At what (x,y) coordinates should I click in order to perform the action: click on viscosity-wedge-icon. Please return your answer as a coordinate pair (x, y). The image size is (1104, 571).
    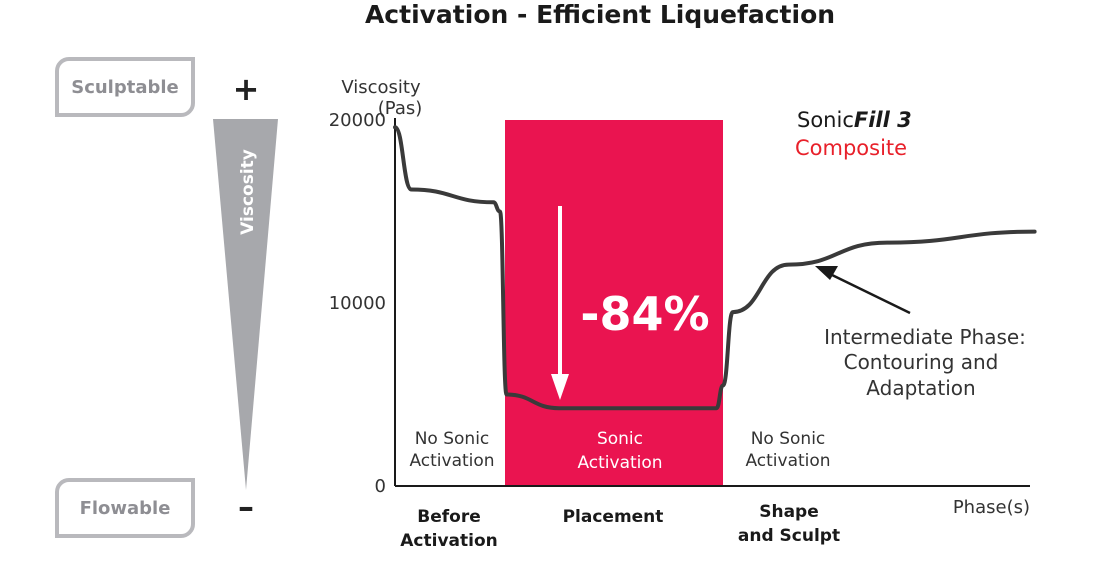
    Looking at the image, I should click on (245, 304).